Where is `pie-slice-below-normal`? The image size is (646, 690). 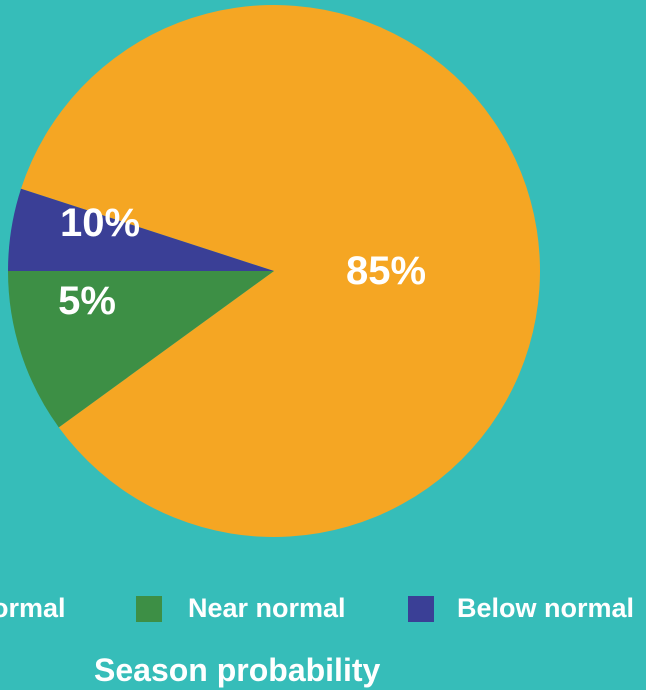 pie-slice-below-normal is located at coordinates (141, 229).